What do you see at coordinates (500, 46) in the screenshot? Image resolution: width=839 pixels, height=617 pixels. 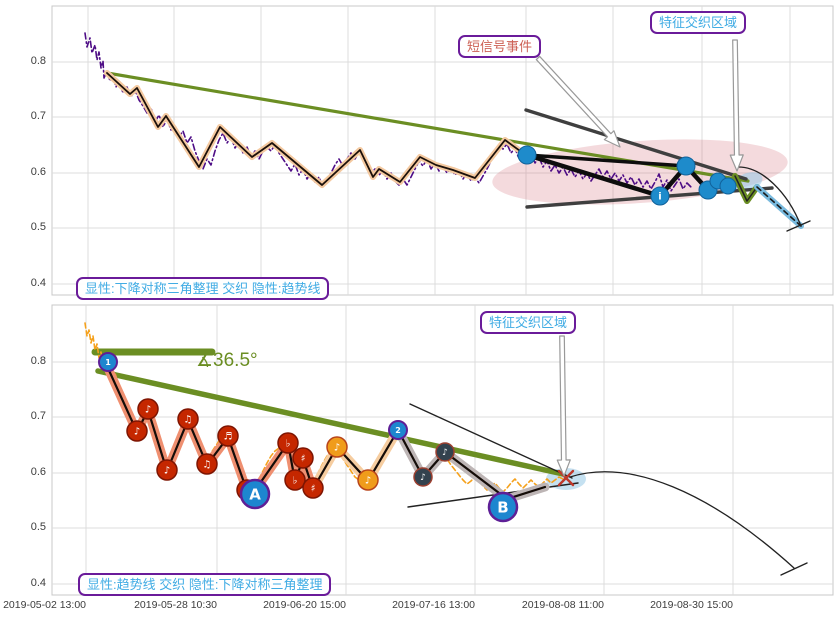 I see `short-signal-label: 短信号事件` at bounding box center [500, 46].